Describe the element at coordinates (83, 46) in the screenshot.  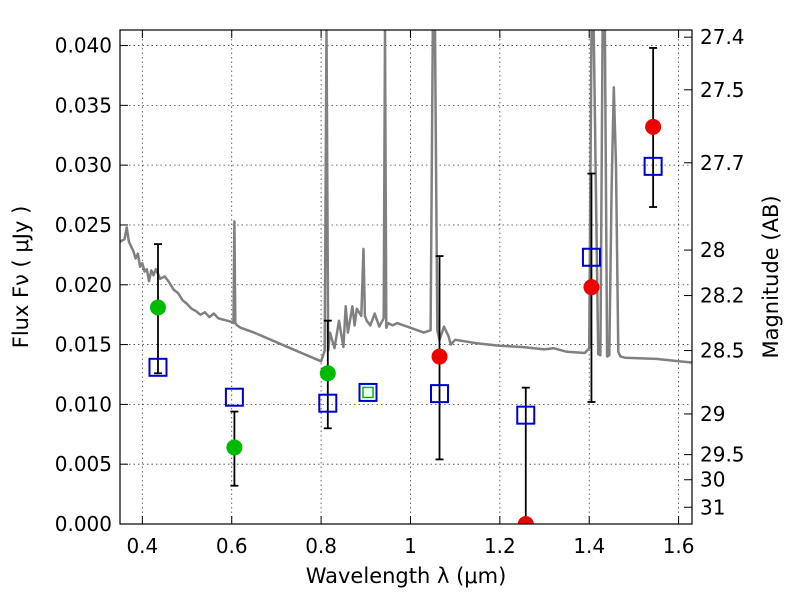
I see `y-tick-label: 0.040` at that location.